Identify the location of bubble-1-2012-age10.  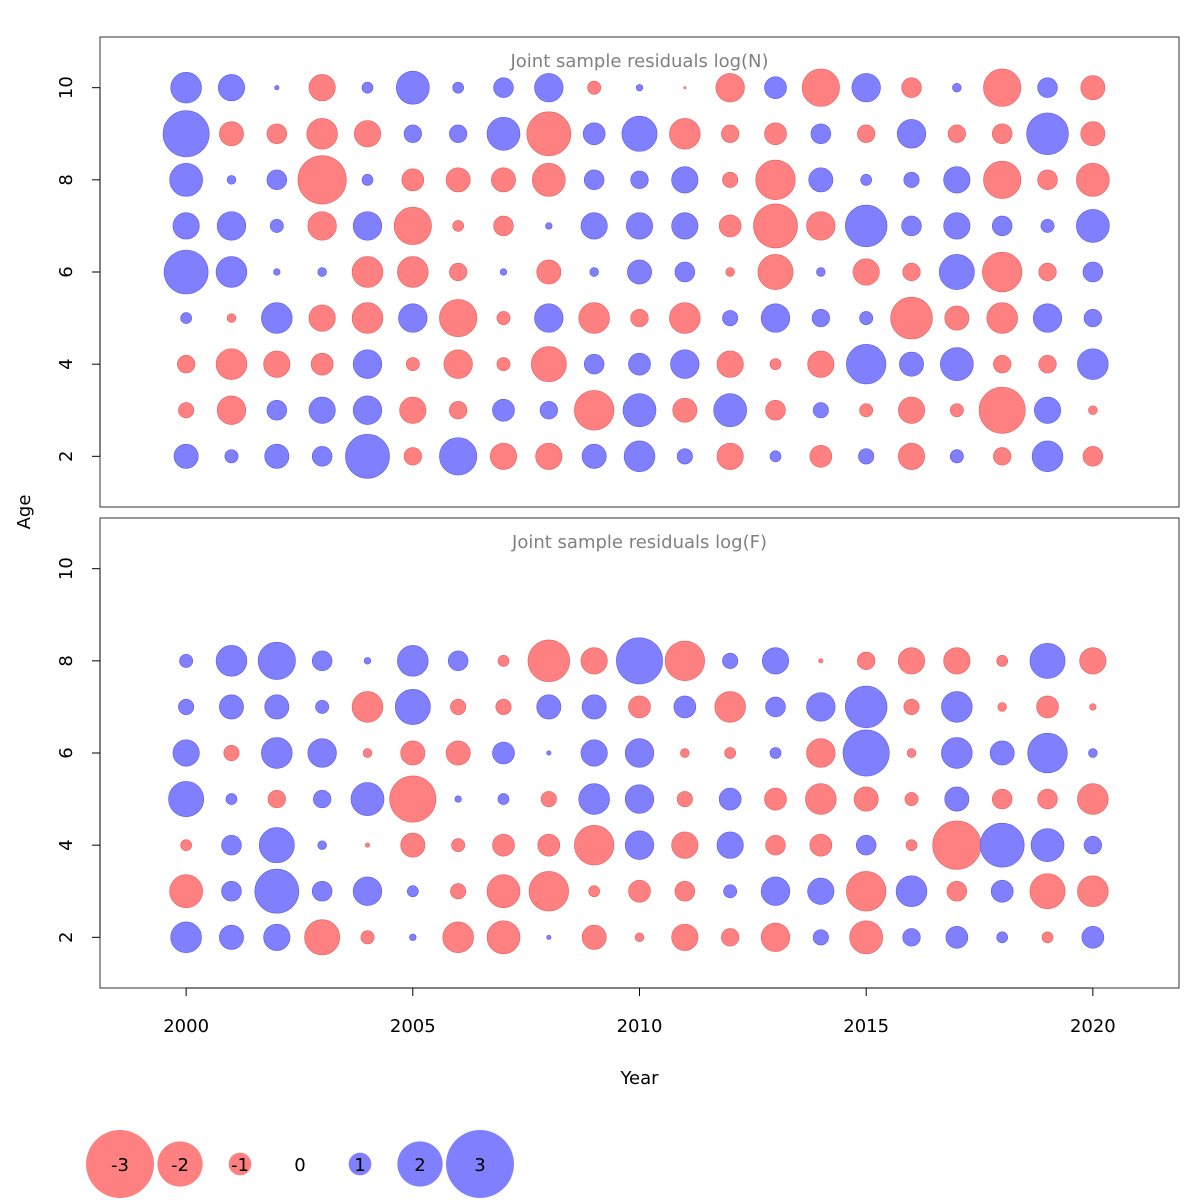
(730, 88).